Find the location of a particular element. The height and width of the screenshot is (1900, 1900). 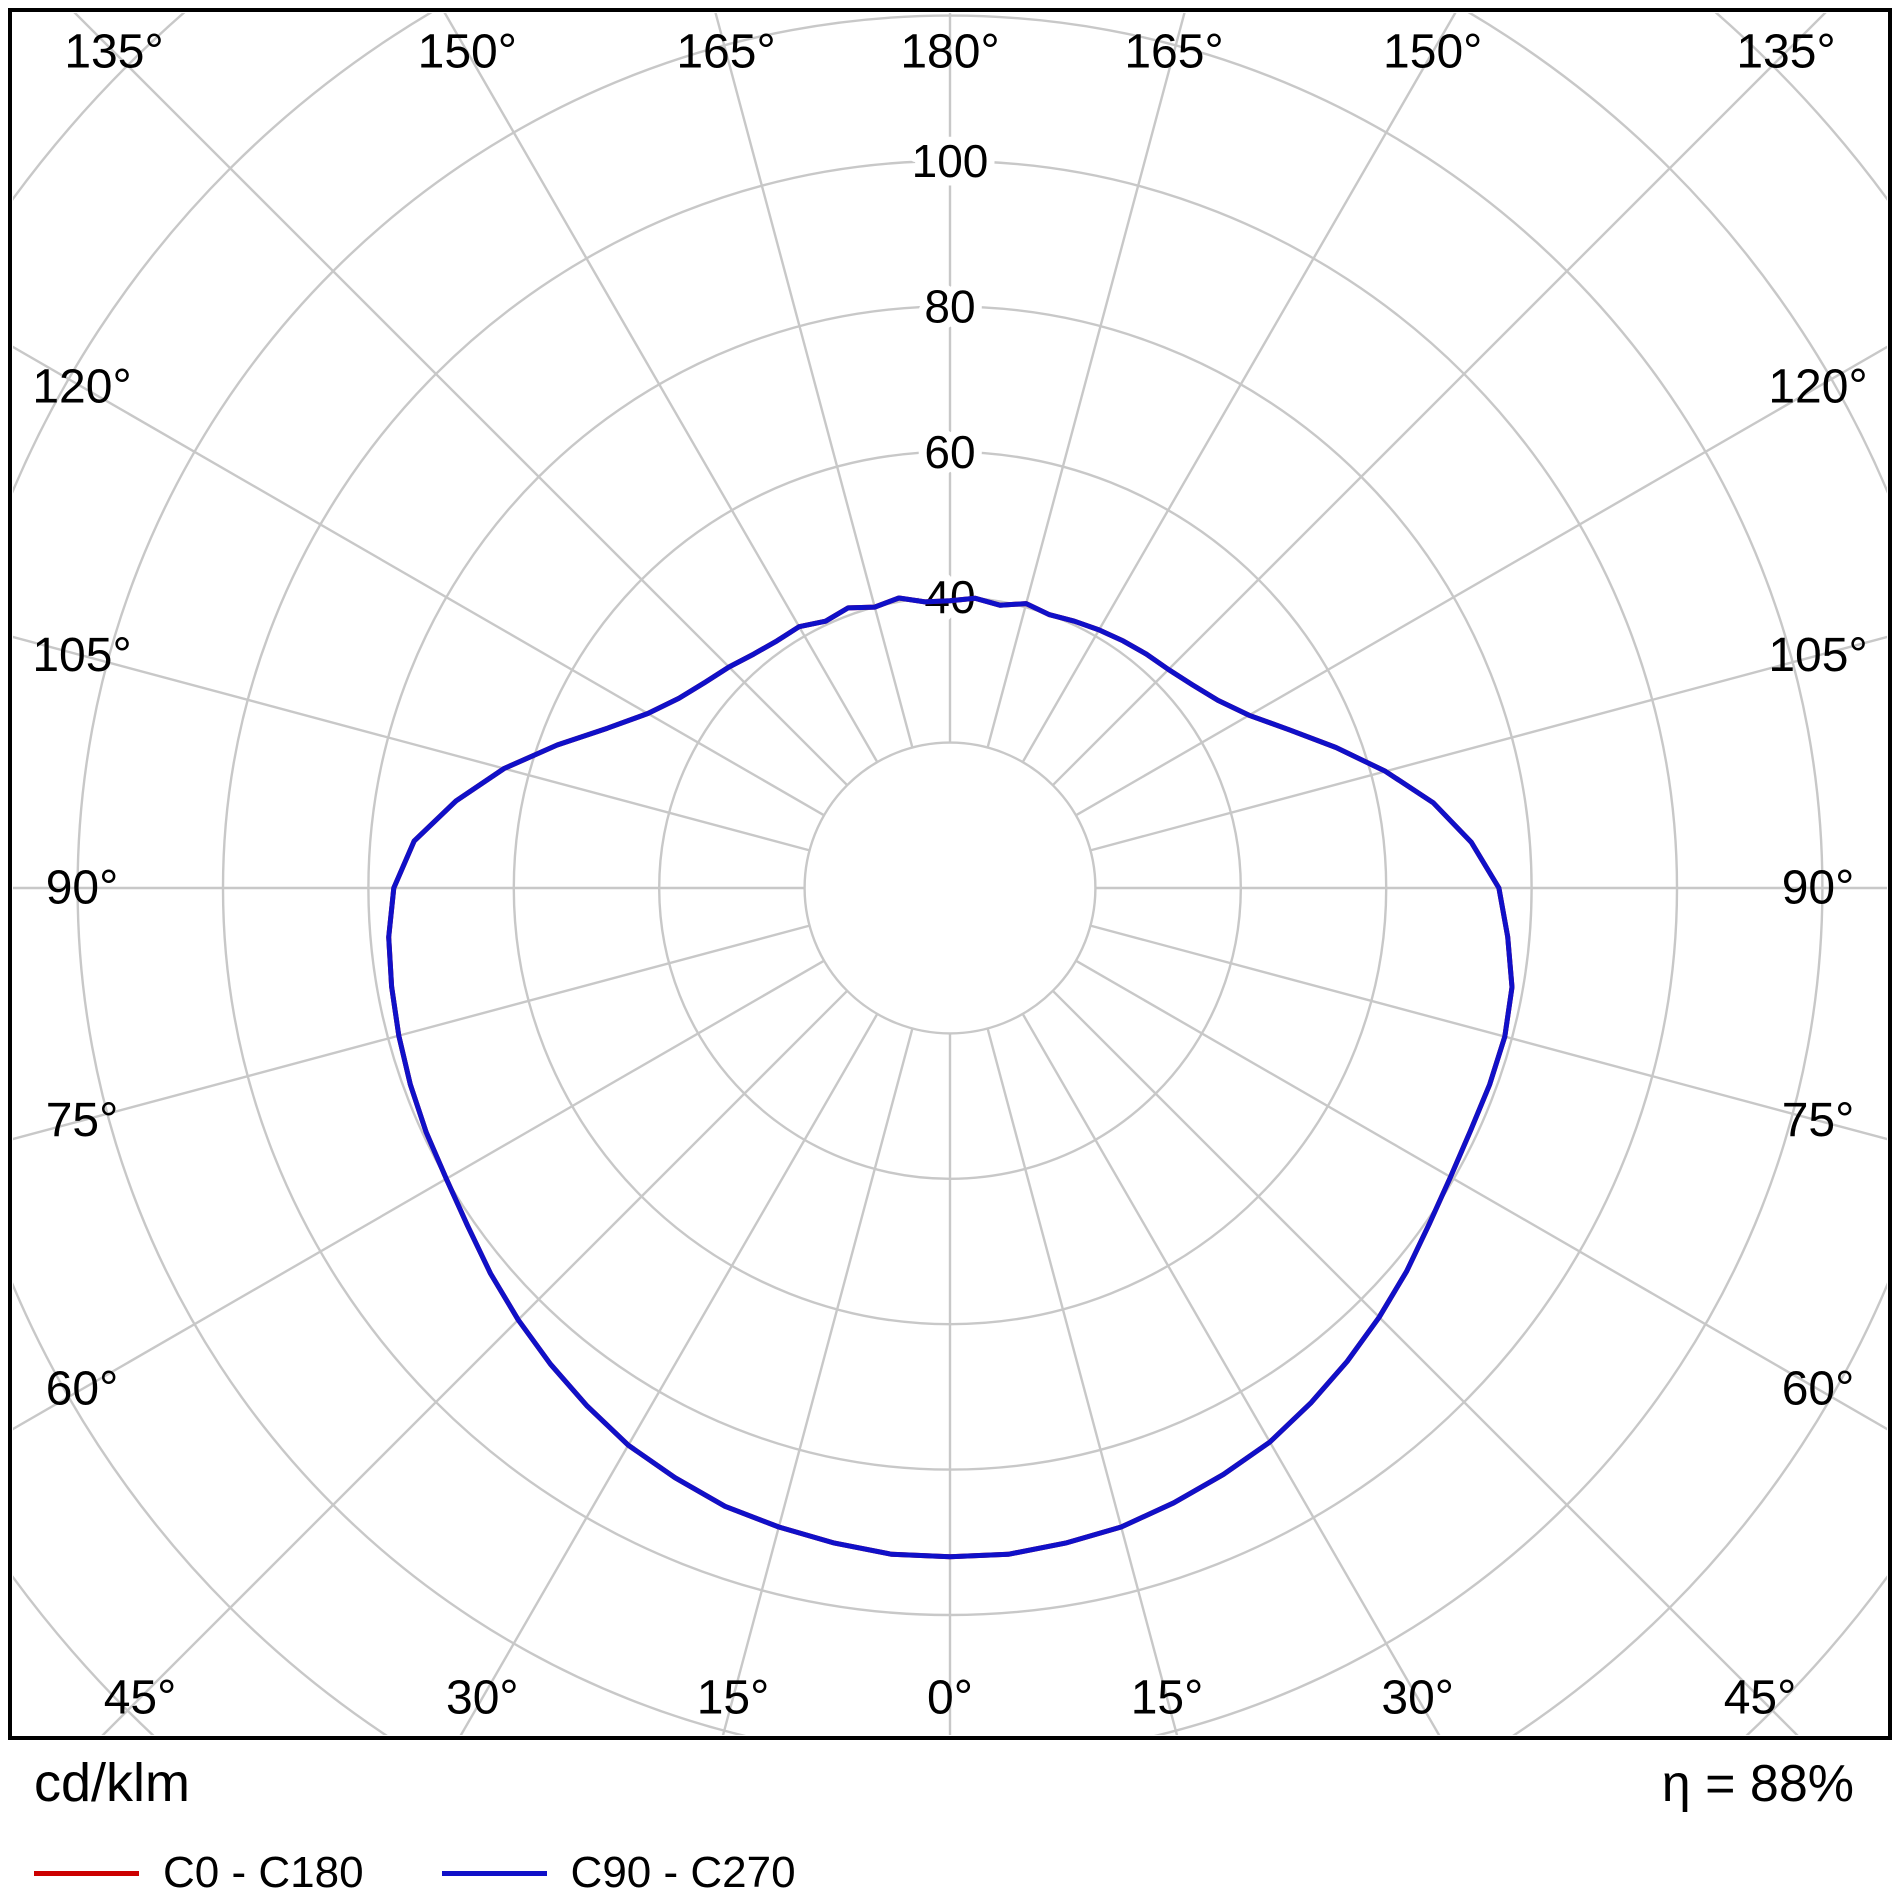

legend-item-c90-c270: C90 - C270 is located at coordinates (618, 1873).